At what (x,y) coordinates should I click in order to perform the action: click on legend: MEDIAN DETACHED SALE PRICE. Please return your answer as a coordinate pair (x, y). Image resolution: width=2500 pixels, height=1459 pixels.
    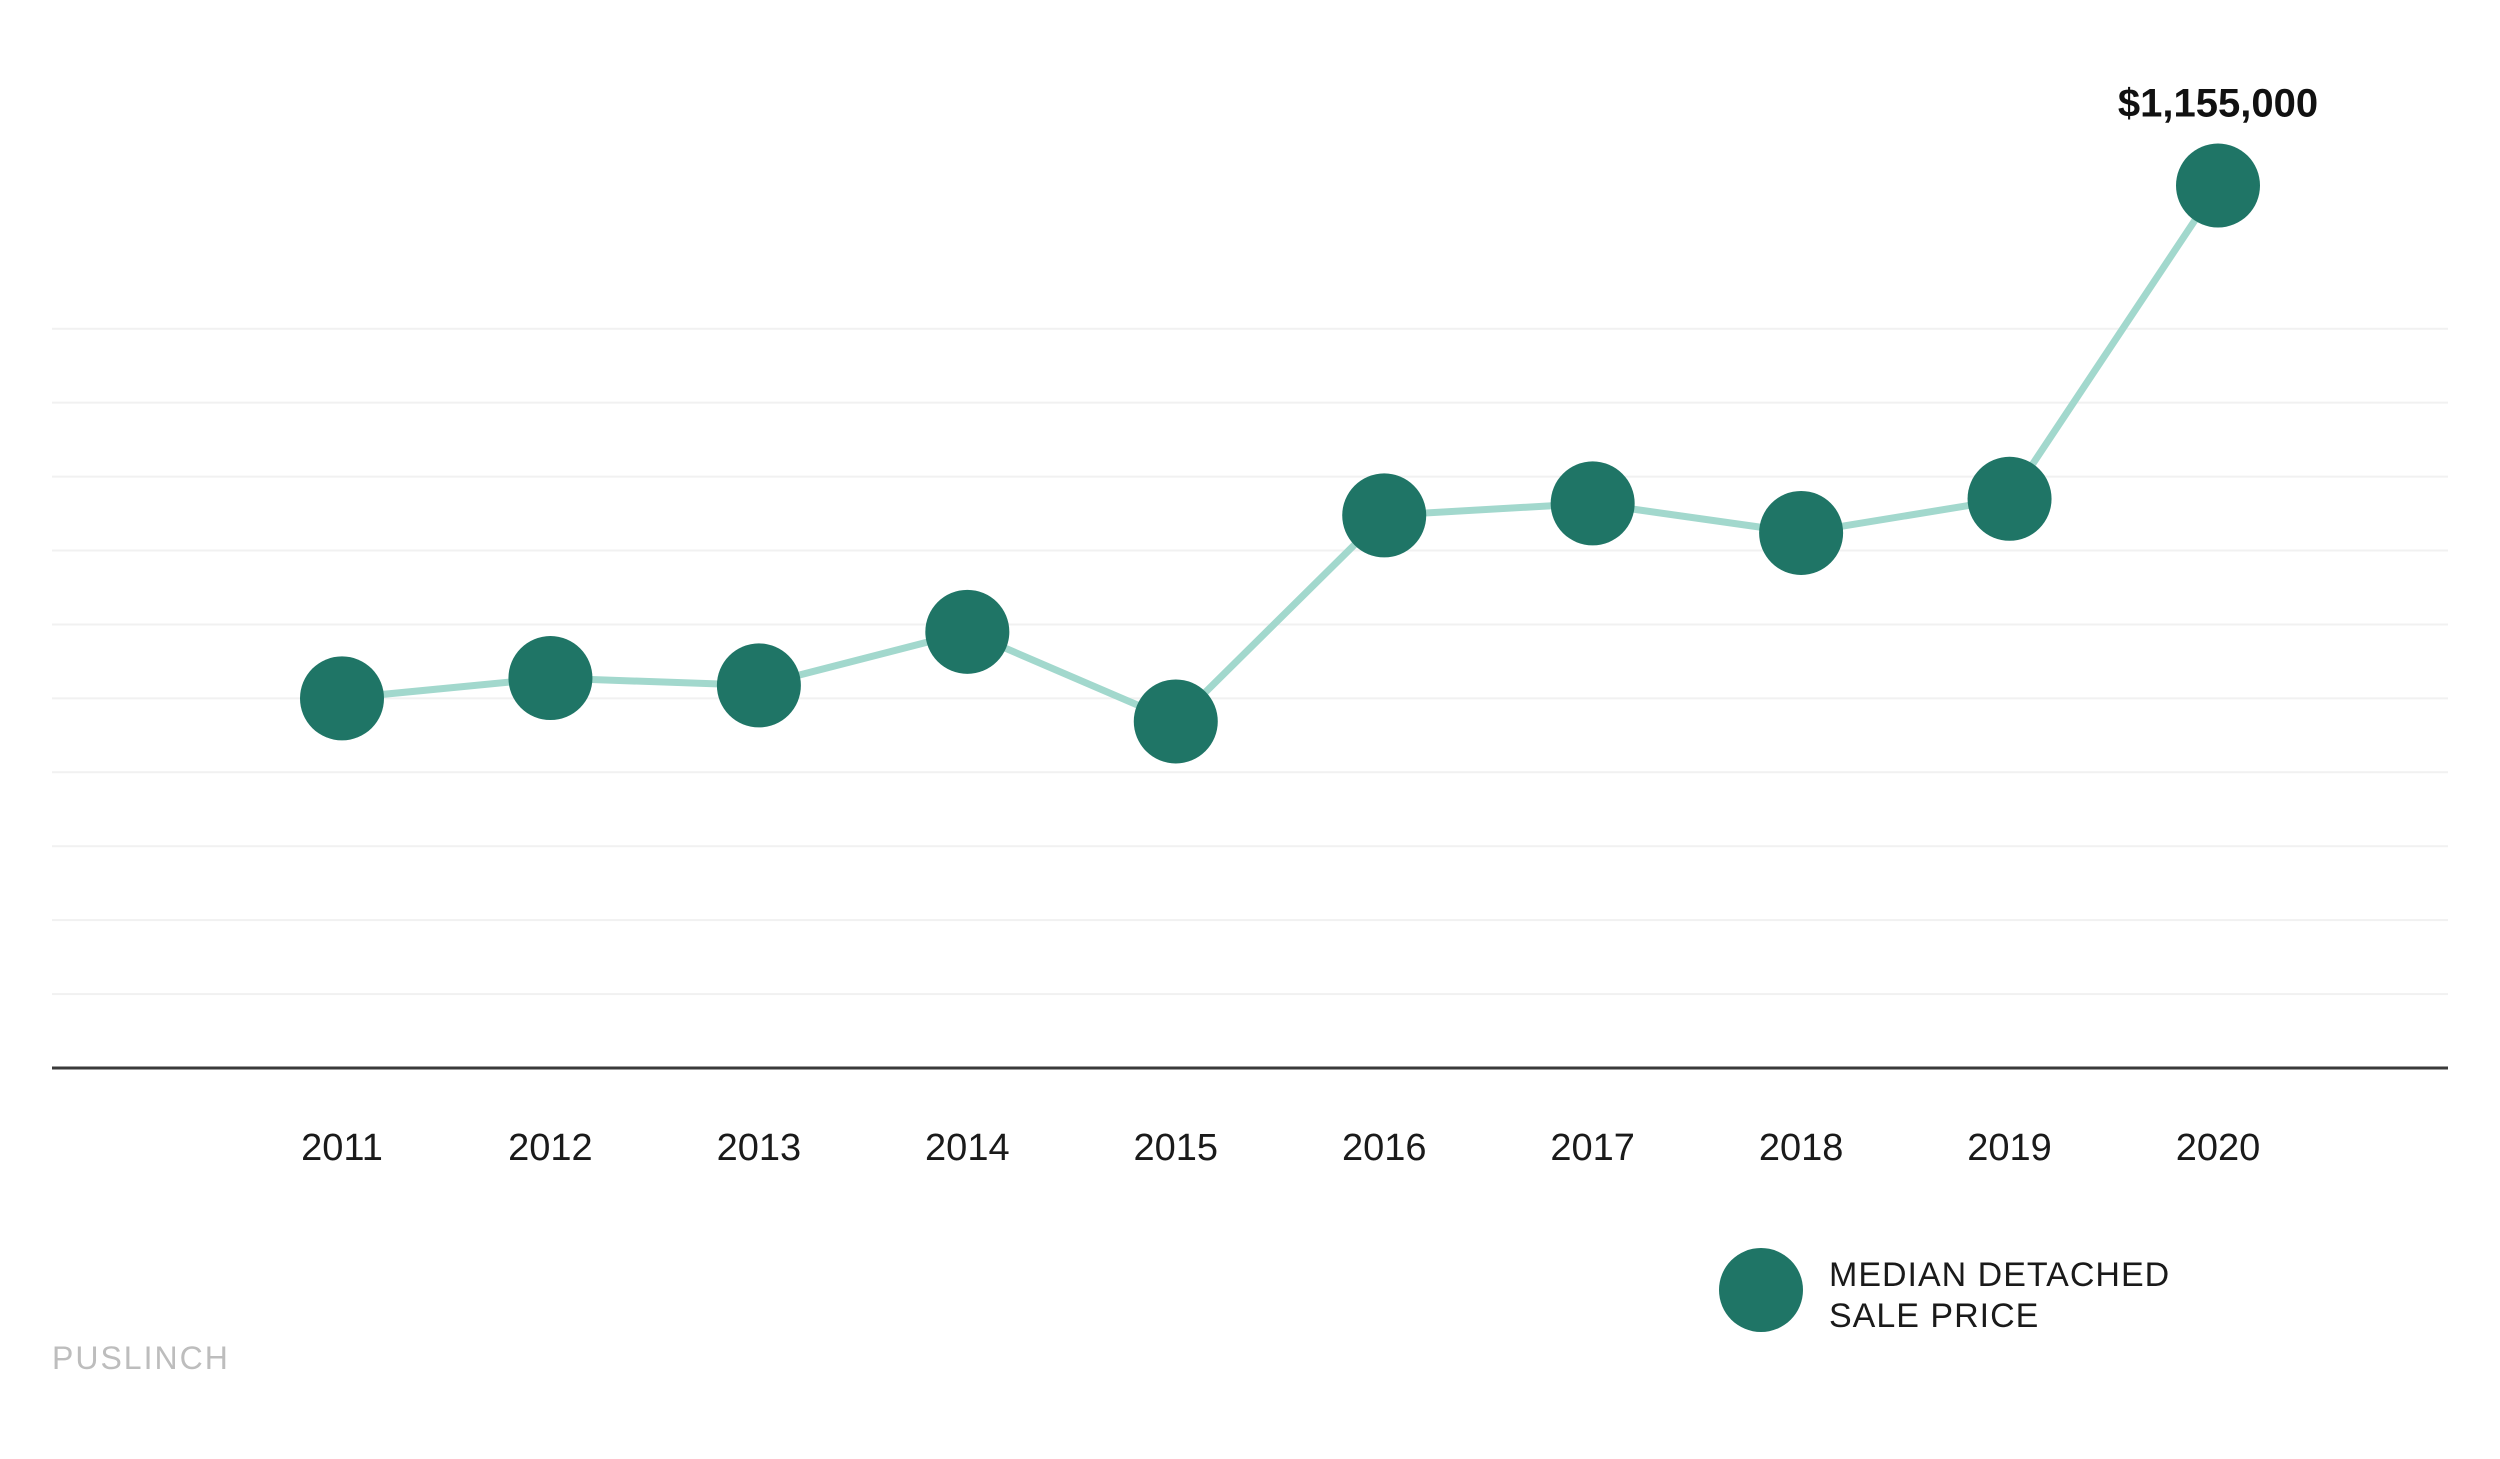
    Looking at the image, I should click on (1944, 1291).